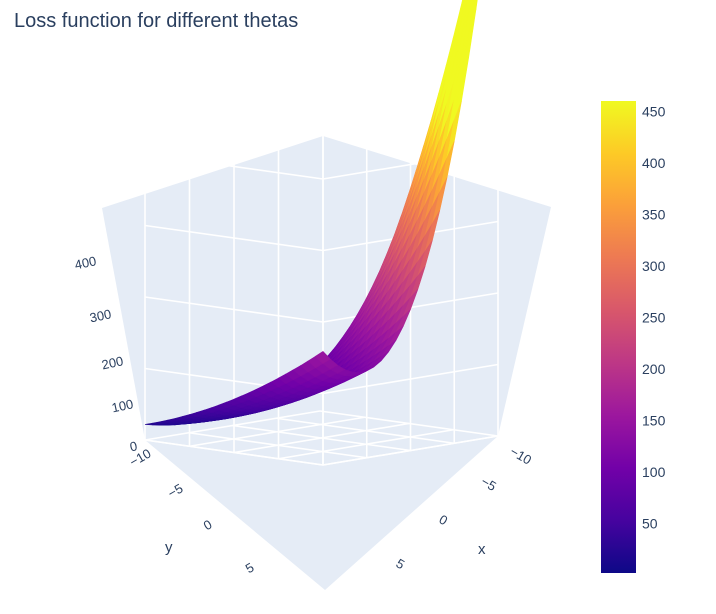 This screenshot has width=716, height=614. Describe the element at coordinates (169, 547) in the screenshot. I see `y-axis-title: y` at that location.